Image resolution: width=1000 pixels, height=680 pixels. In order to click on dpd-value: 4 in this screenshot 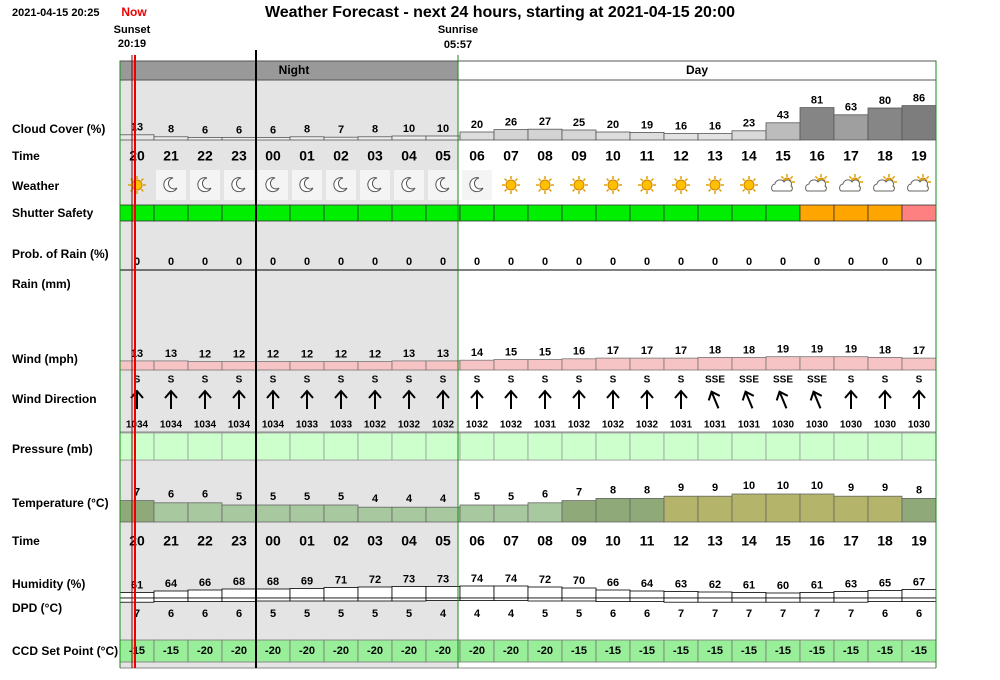, I will do `click(443, 614)`.